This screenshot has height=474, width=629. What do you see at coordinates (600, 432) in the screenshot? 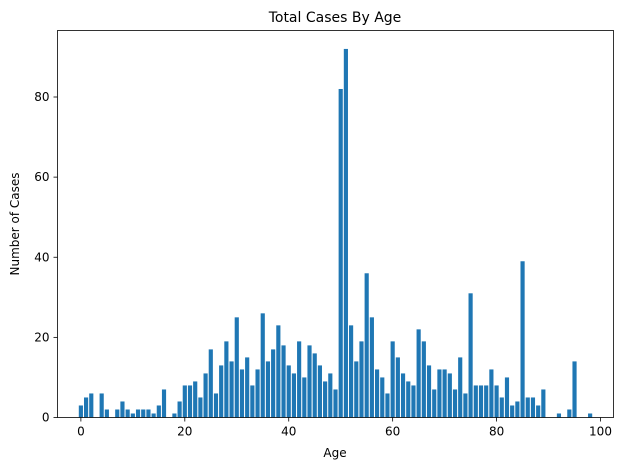
I see `x-tick-label: 100` at bounding box center [600, 432].